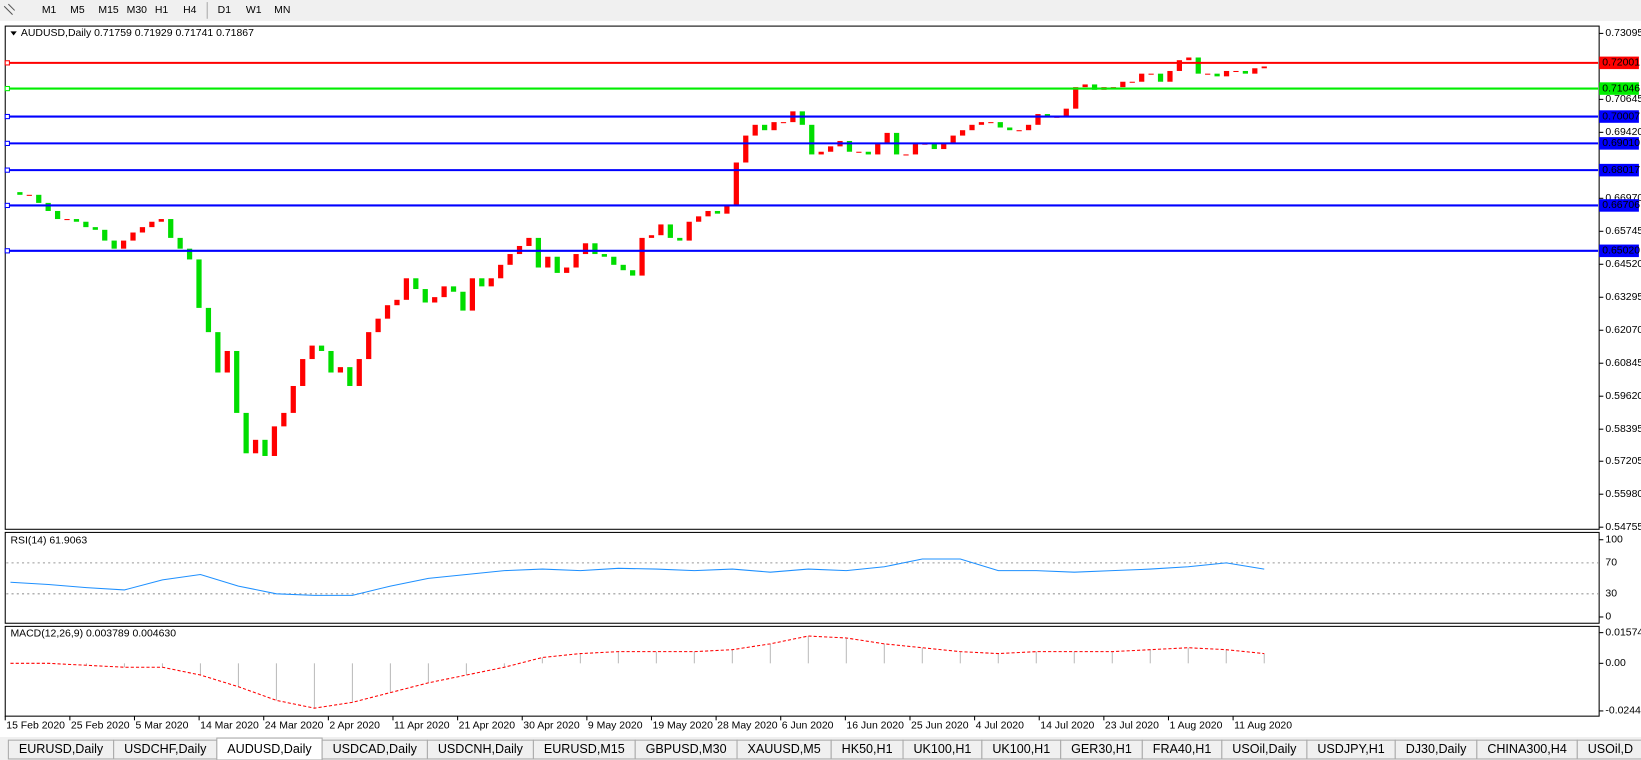  What do you see at coordinates (1436, 749) in the screenshot?
I see `tab: DJ30,Daily` at bounding box center [1436, 749].